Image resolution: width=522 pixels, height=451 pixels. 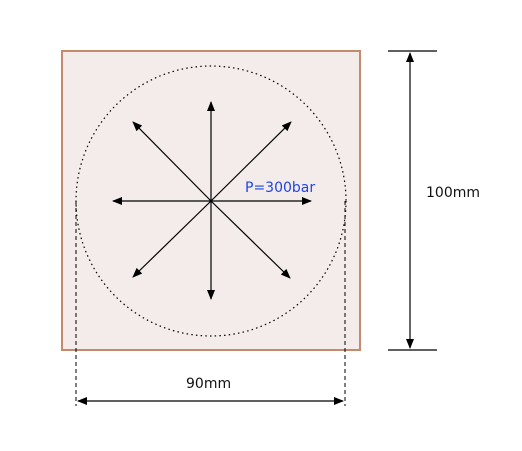 What do you see at coordinates (250, 239) in the screenshot?
I see `arrow-down-right` at bounding box center [250, 239].